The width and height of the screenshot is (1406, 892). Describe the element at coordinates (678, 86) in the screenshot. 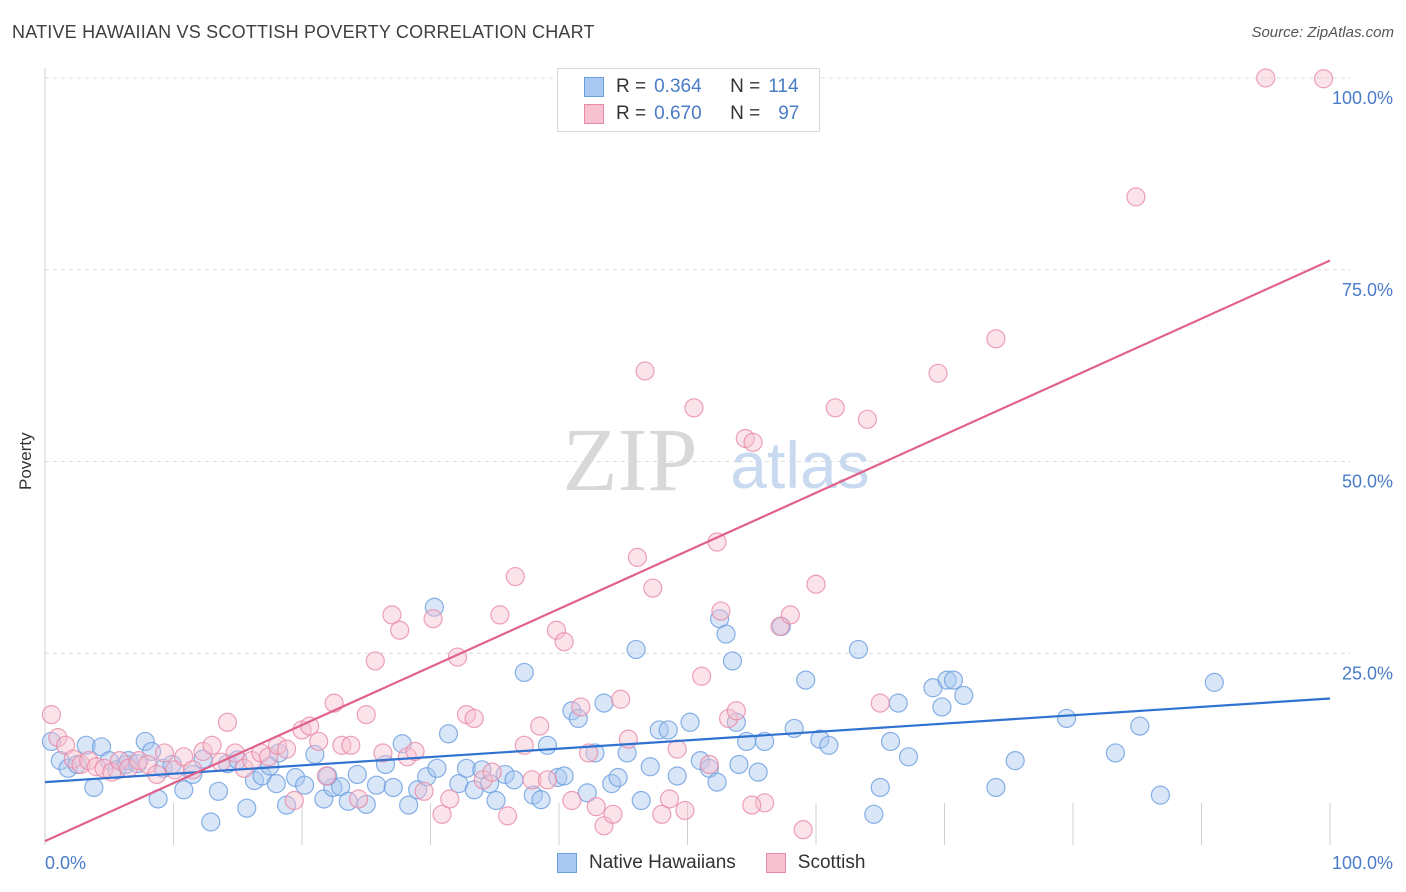

I see `r-value: 0.364` at that location.